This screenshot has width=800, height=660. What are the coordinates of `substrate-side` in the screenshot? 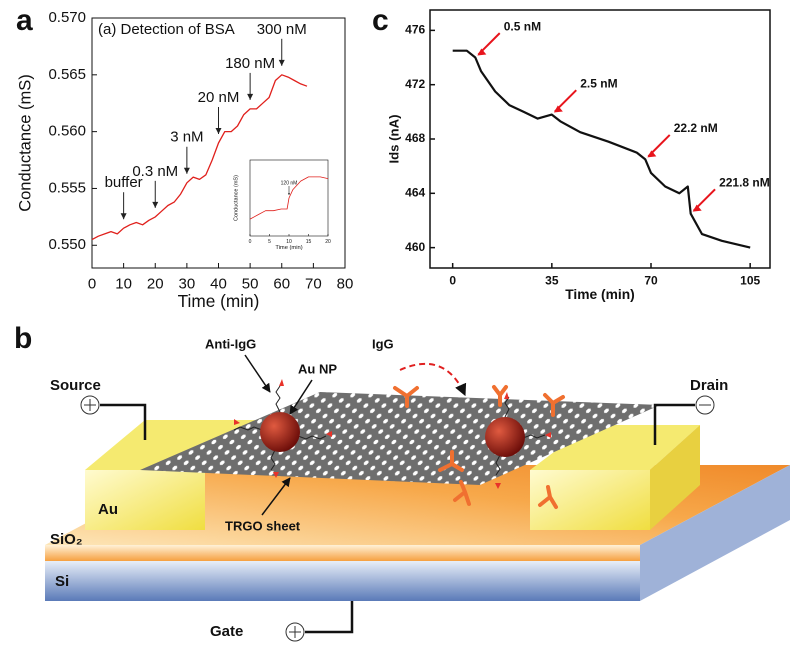 It's located at (715, 533).